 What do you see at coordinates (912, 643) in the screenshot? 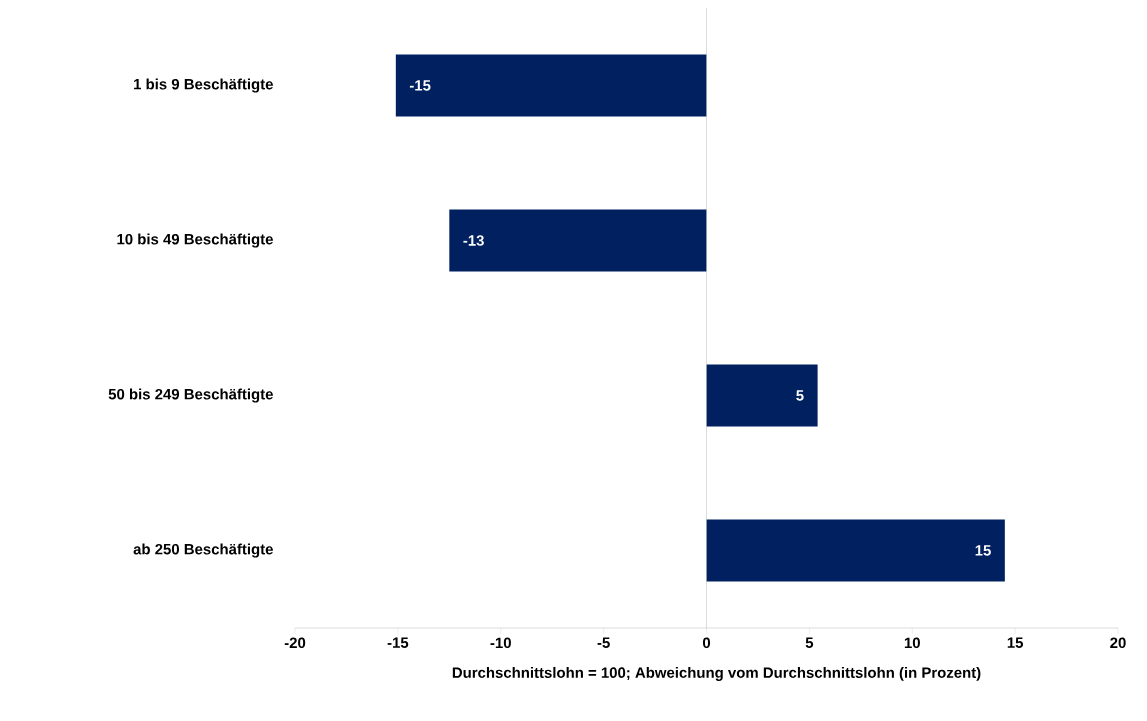
I see `x-tick-label: 10` at bounding box center [912, 643].